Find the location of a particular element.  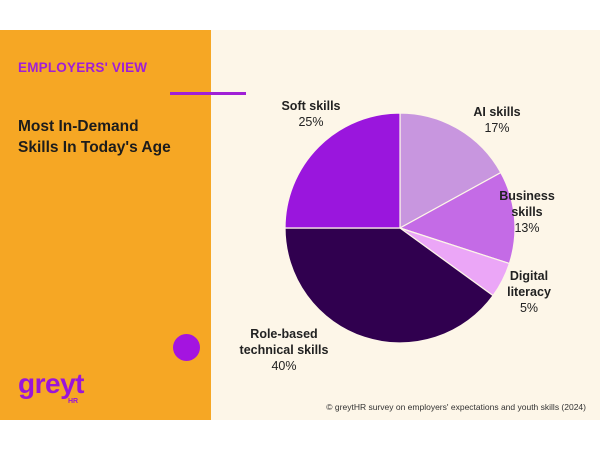

title-line-1: Most In-Demand is located at coordinates (78, 126).